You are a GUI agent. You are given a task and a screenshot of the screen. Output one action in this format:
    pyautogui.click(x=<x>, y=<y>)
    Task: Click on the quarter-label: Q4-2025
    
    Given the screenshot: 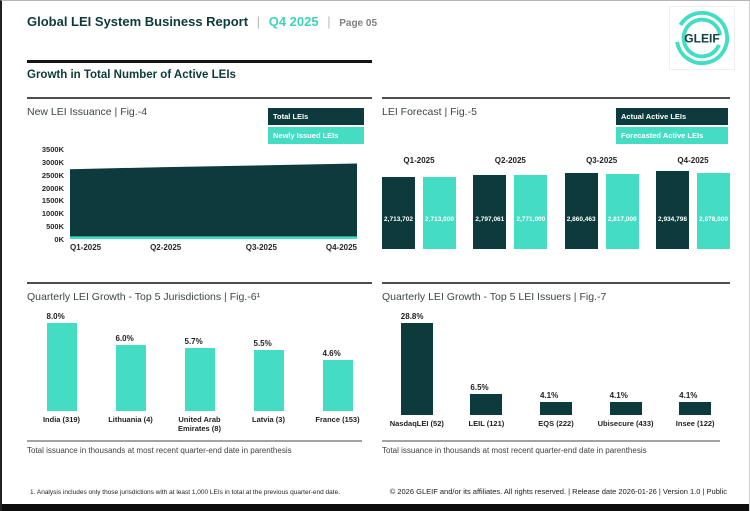 What is the action you would take?
    pyautogui.click(x=693, y=160)
    